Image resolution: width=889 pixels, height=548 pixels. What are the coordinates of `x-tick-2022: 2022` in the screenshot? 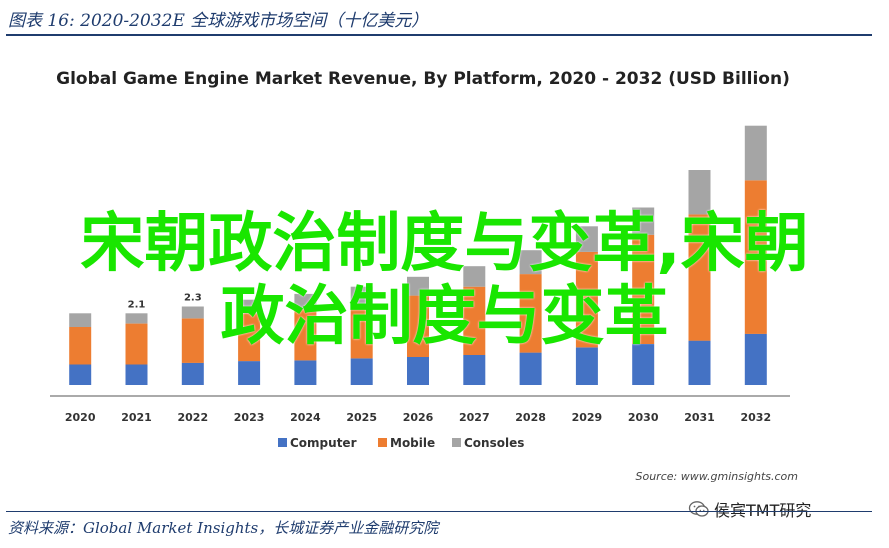 It's located at (192, 417).